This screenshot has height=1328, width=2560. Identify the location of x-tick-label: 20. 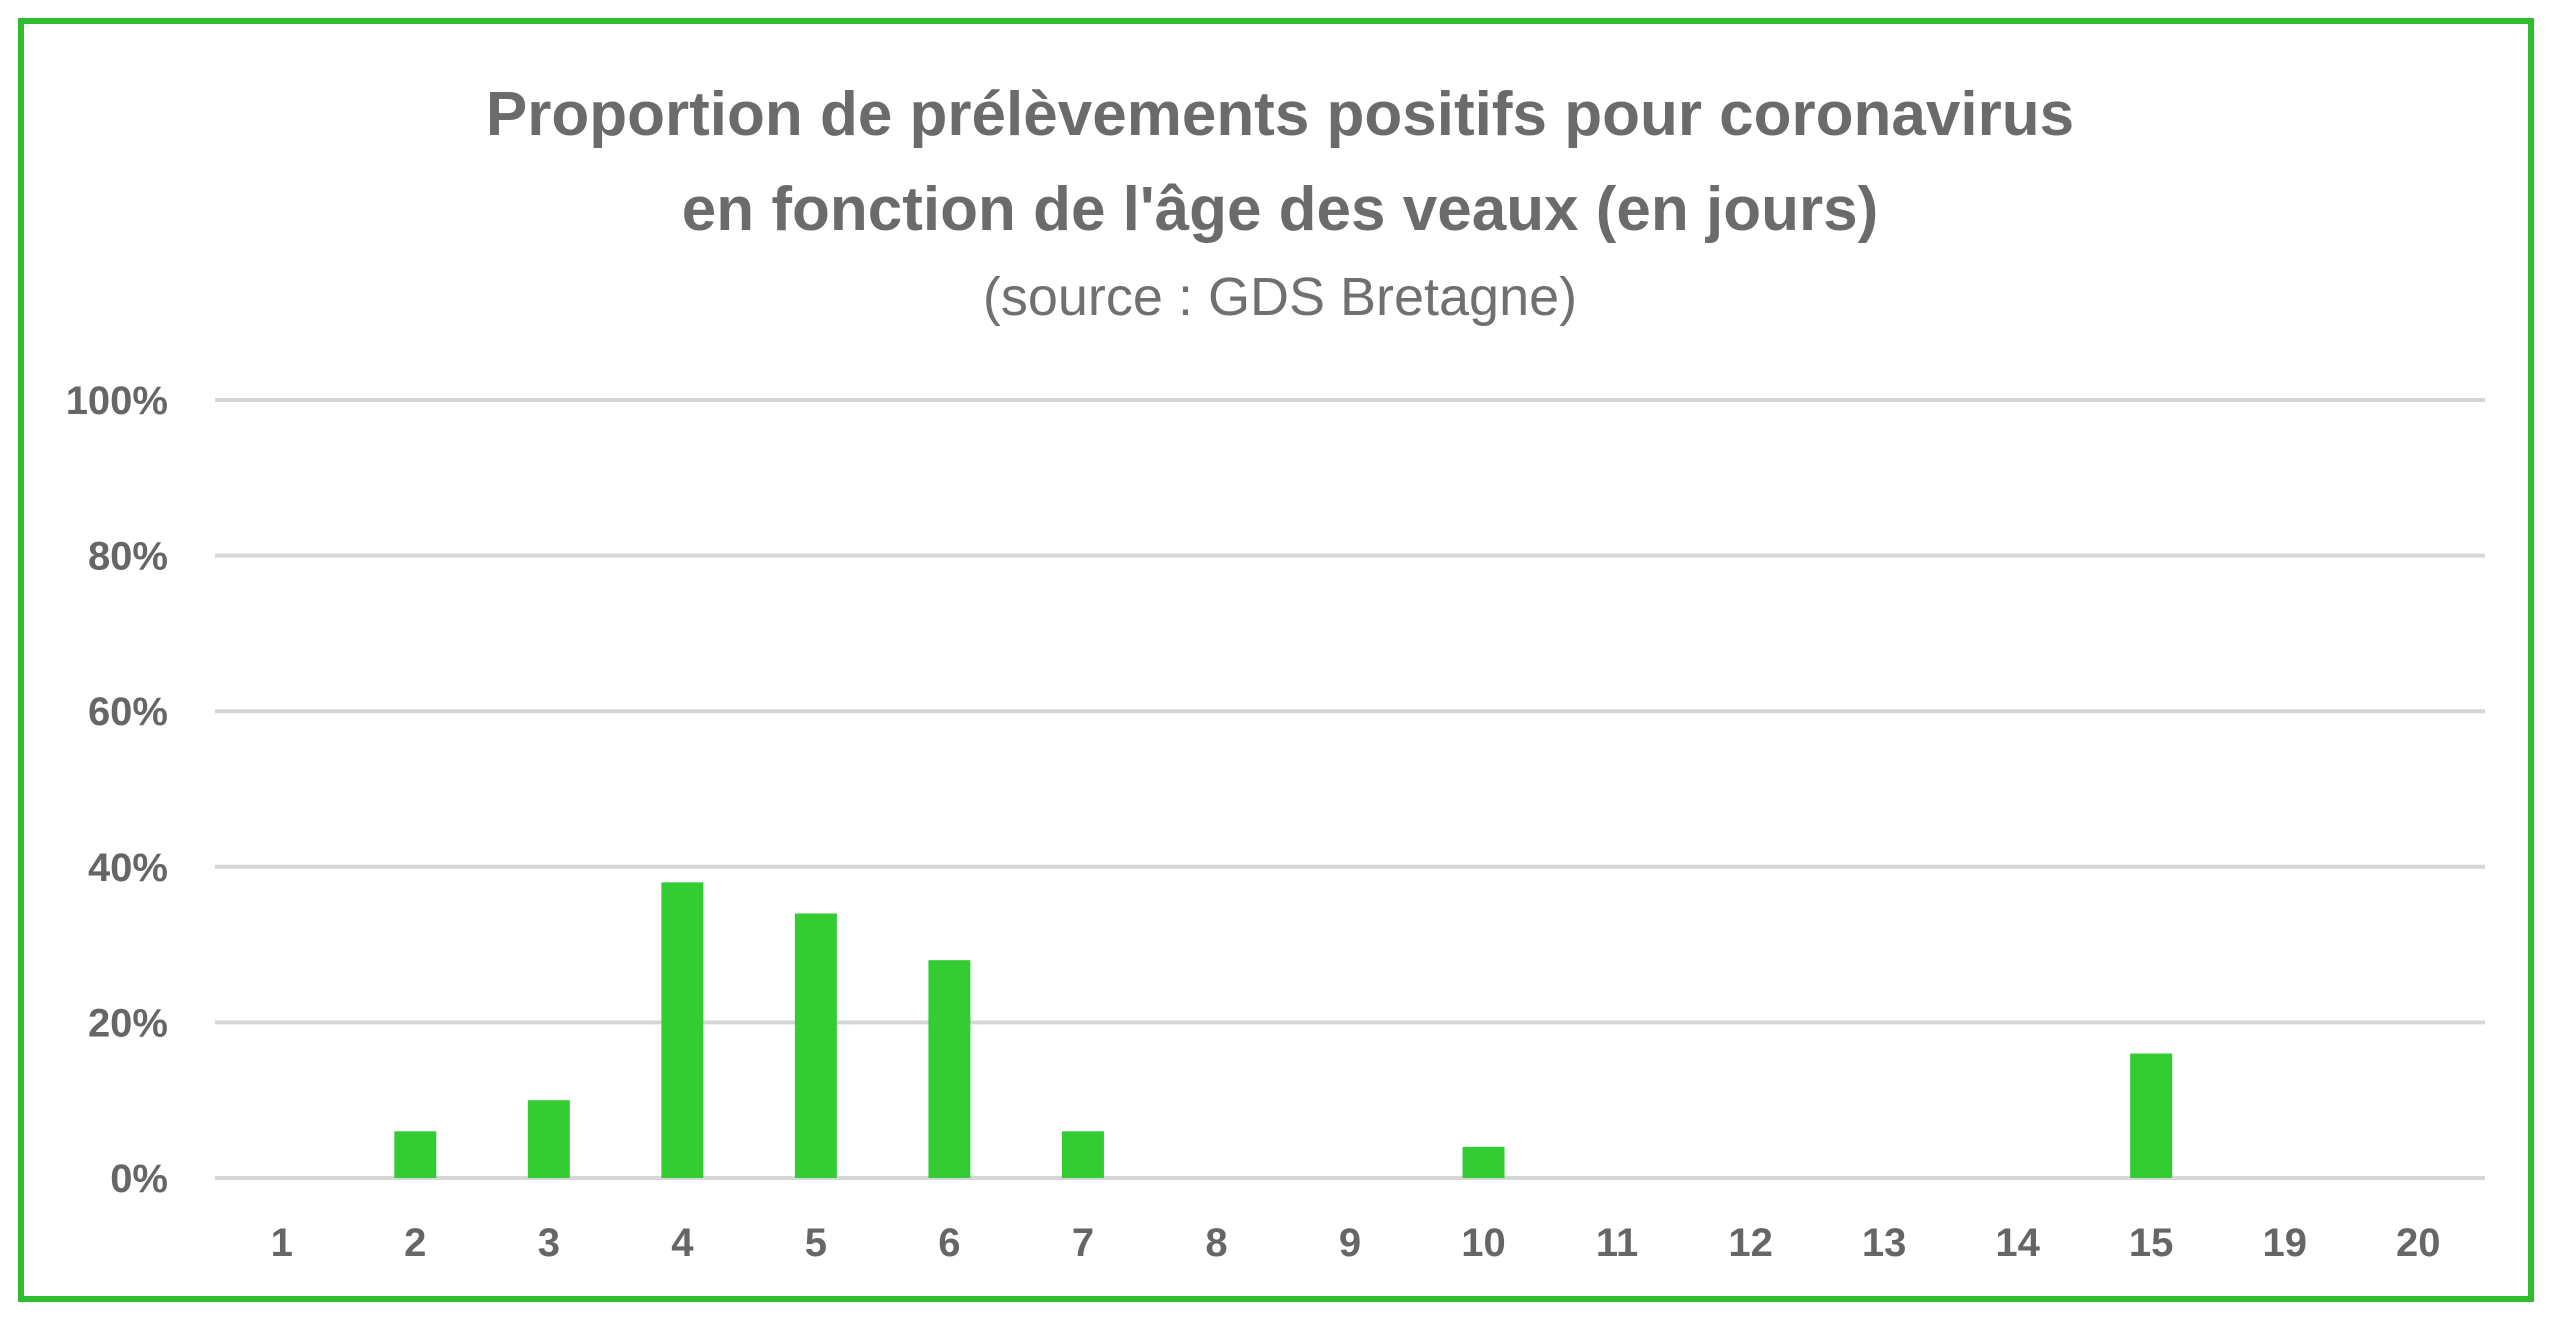
(2418, 1243).